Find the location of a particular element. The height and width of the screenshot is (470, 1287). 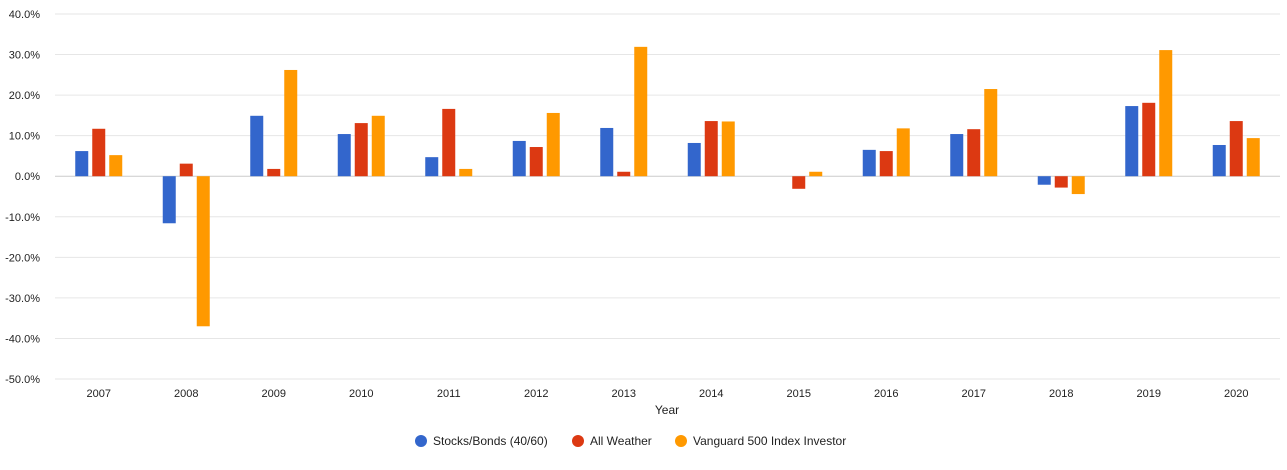

y-tick-label: 10.0% is located at coordinates (24, 137).